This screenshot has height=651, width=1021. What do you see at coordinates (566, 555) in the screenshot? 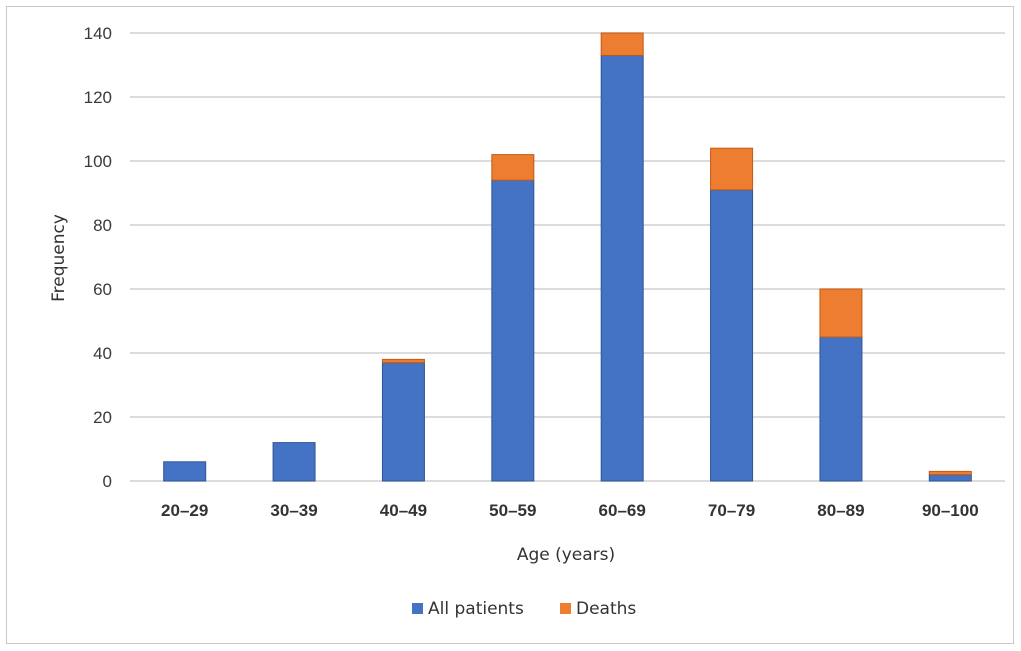
I see `x-axis-title: Age (years)` at bounding box center [566, 555].